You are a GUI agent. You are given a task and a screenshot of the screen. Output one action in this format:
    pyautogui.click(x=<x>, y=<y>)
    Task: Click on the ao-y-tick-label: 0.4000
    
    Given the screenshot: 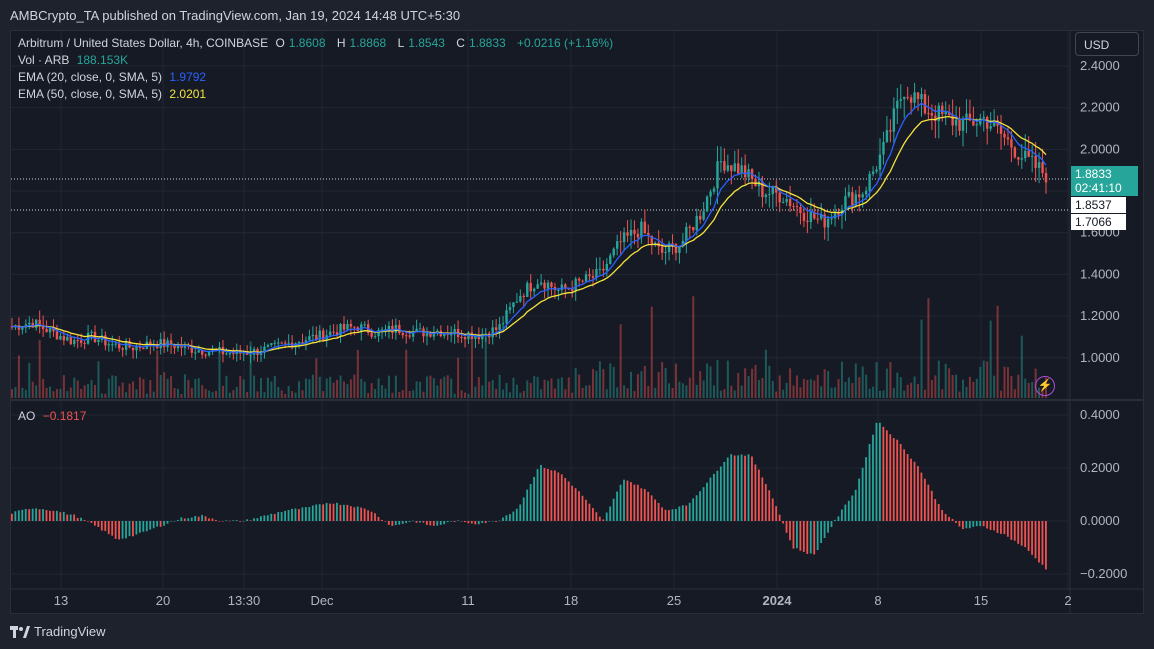 What is the action you would take?
    pyautogui.click(x=1100, y=414)
    